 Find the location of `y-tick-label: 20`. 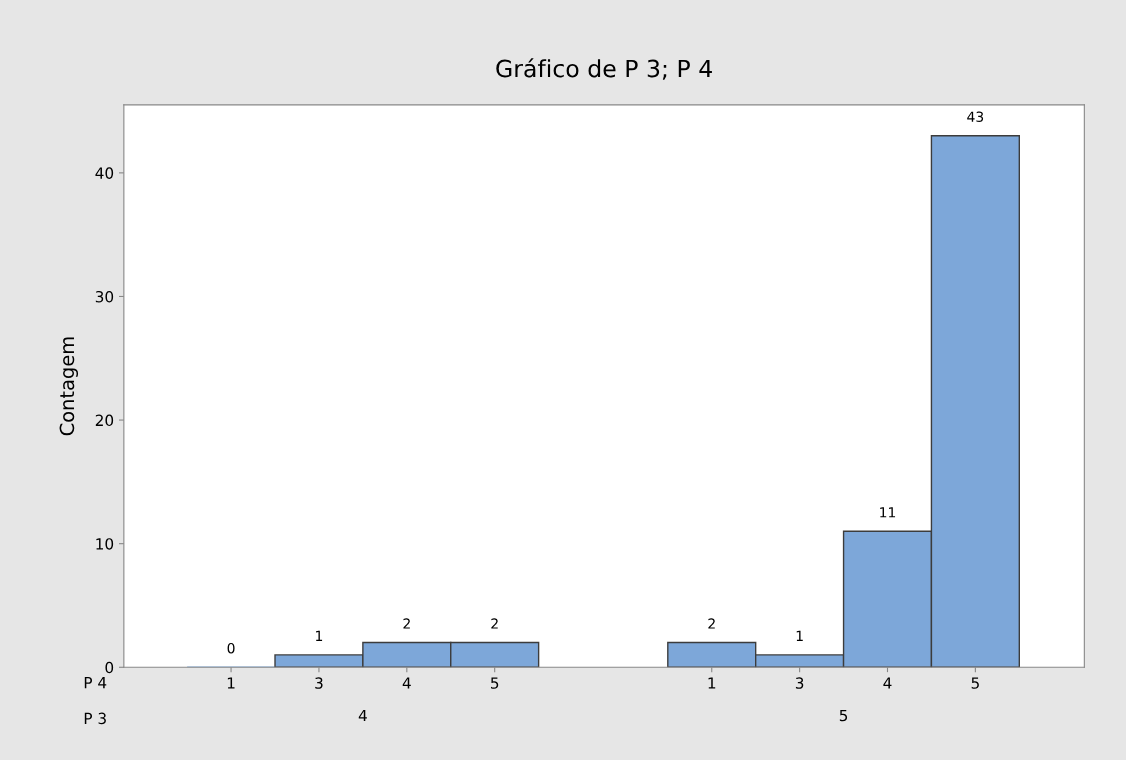

y-tick-label: 20 is located at coordinates (104, 420).